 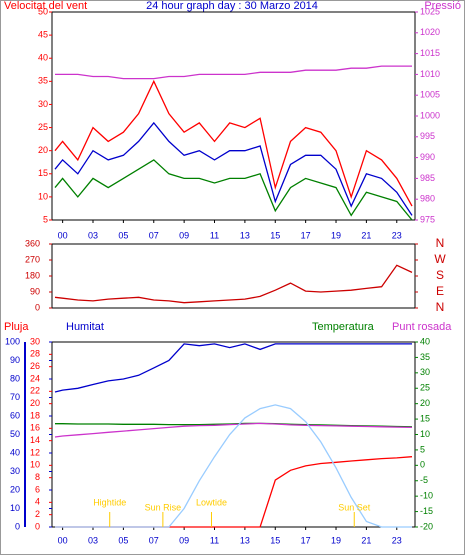 What do you see at coordinates (425, 434) in the screenshot?
I see `y2-tick-label: 10` at bounding box center [425, 434].